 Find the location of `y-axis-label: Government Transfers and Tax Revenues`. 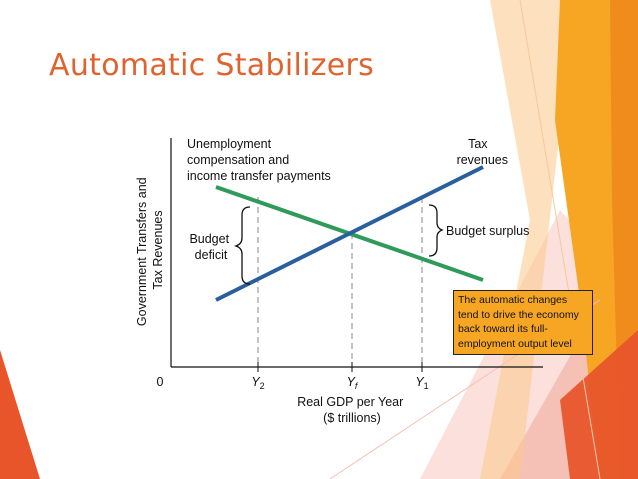

y-axis-label: Government Transfers and Tax Revenues is located at coordinates (150, 250).